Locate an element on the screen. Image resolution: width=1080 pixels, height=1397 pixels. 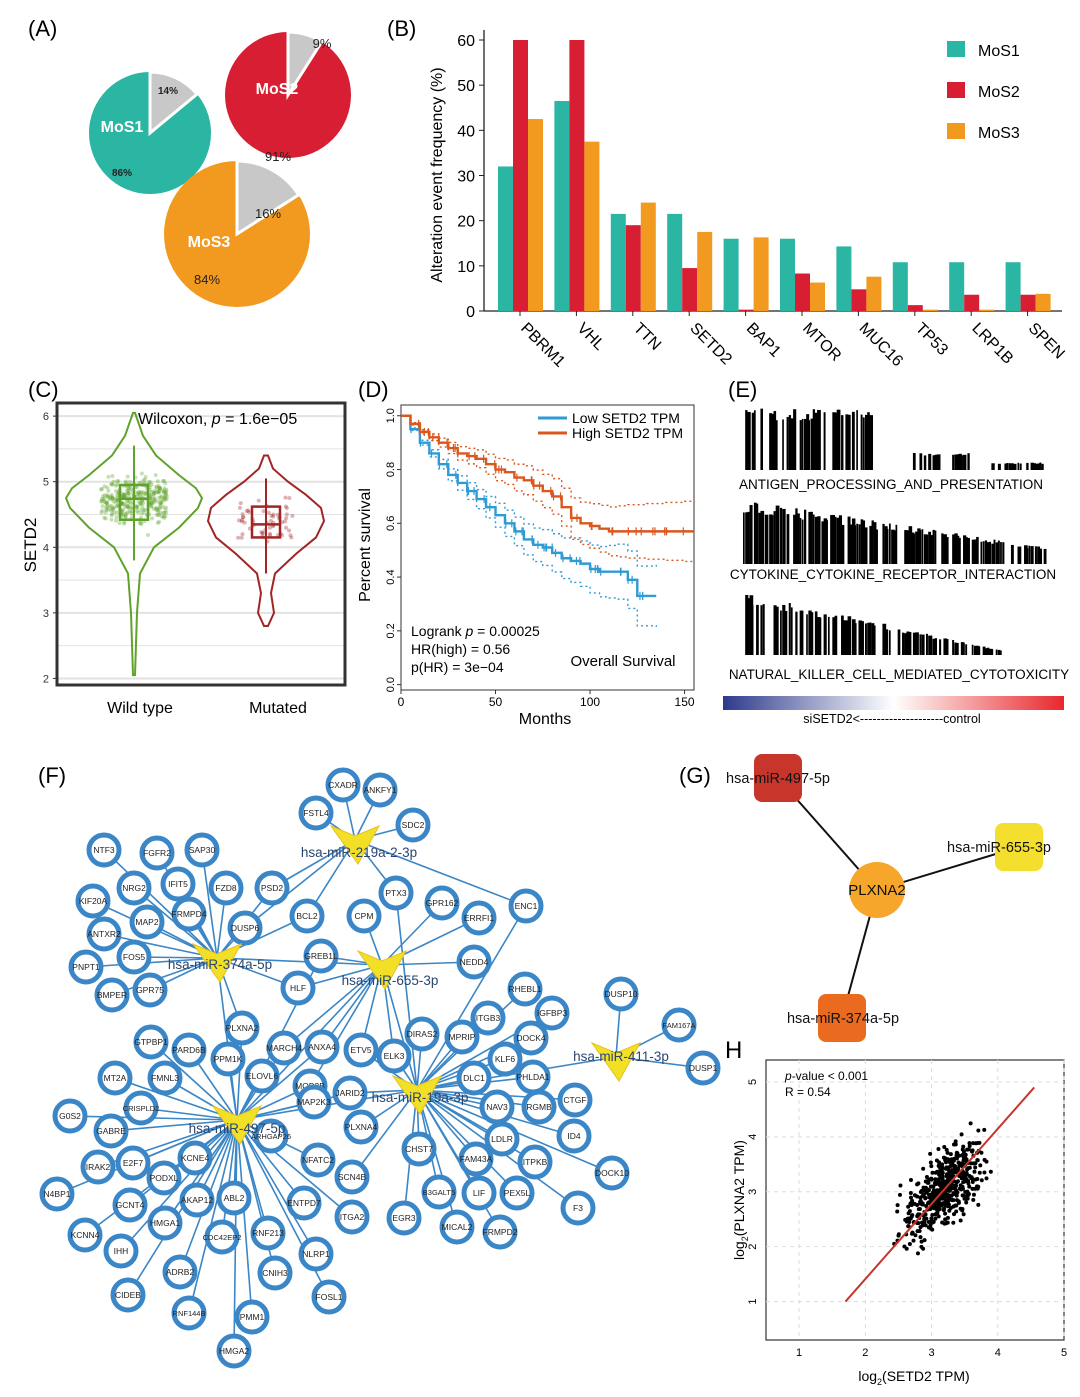
gene-label: DIRAS2 is located at coordinates (422, 1034).